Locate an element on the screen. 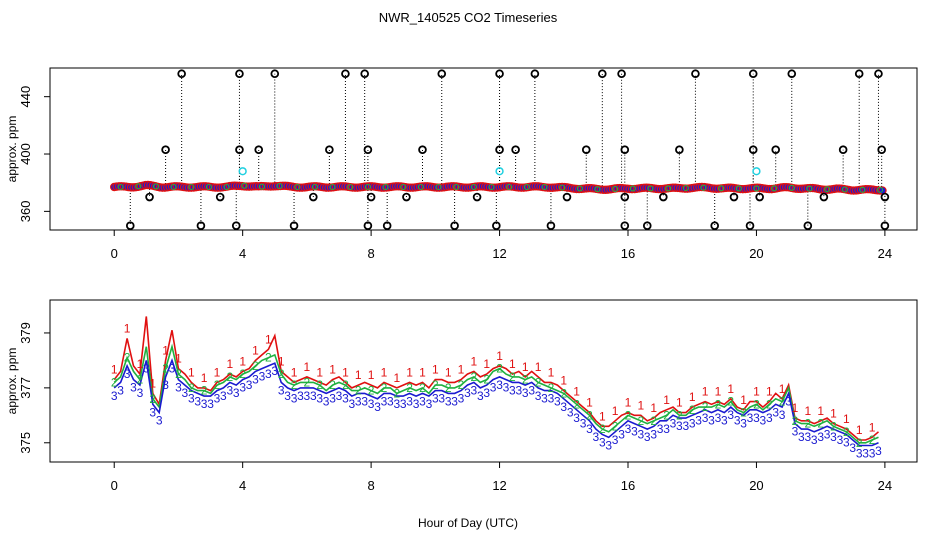 The image size is (936, 545). top-x-tick-label: 0 is located at coordinates (114, 253).